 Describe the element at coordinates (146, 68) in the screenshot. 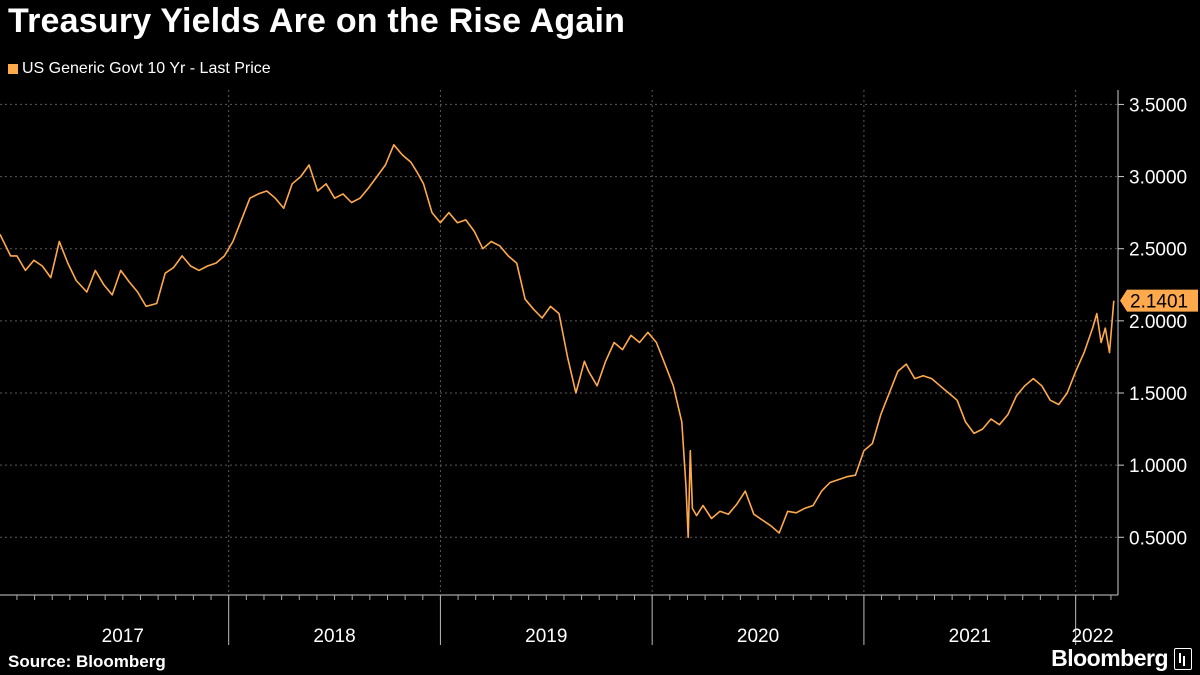

I see `legend-label: US Generic Govt 10 Yr - Last Price` at that location.